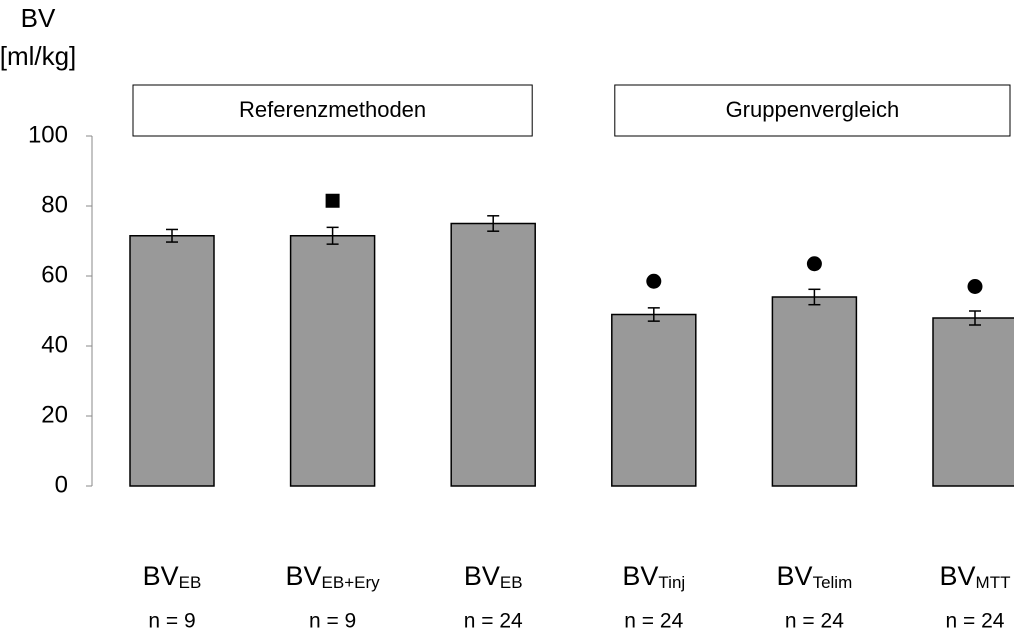 Image resolution: width=1014 pixels, height=635 pixels. I want to click on y-tick-label: 60, so click(54, 274).